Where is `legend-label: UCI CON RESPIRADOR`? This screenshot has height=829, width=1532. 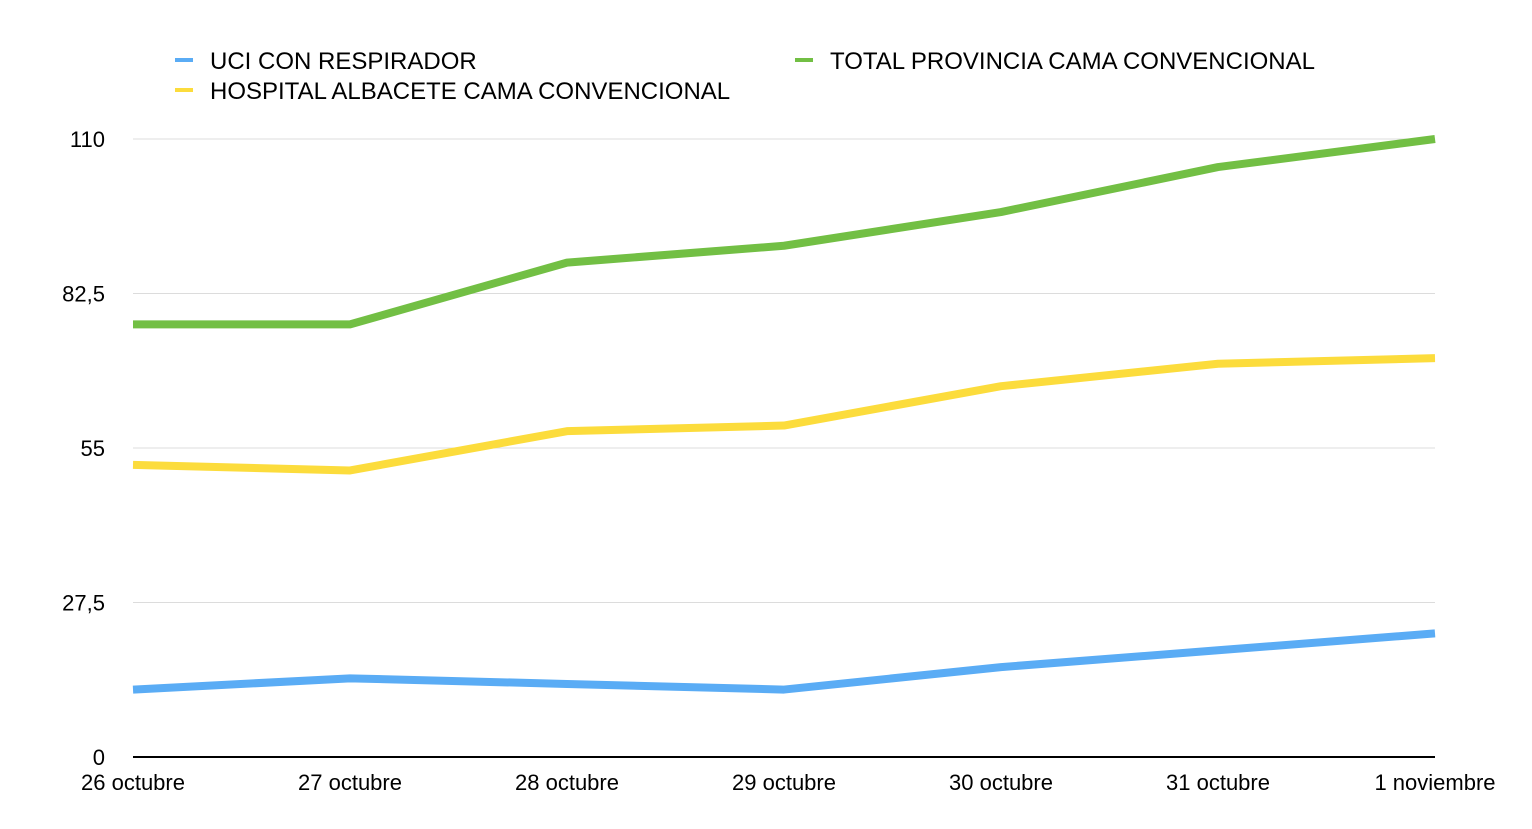 legend-label: UCI CON RESPIRADOR is located at coordinates (343, 61).